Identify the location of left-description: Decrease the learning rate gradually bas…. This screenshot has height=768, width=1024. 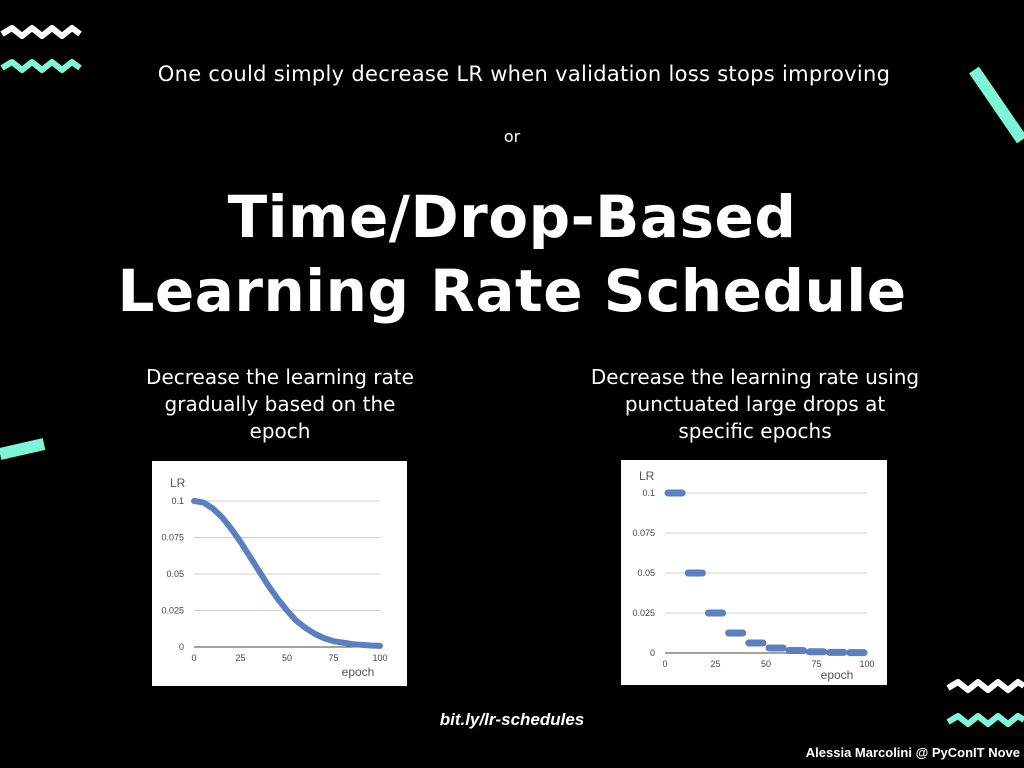
(280, 404).